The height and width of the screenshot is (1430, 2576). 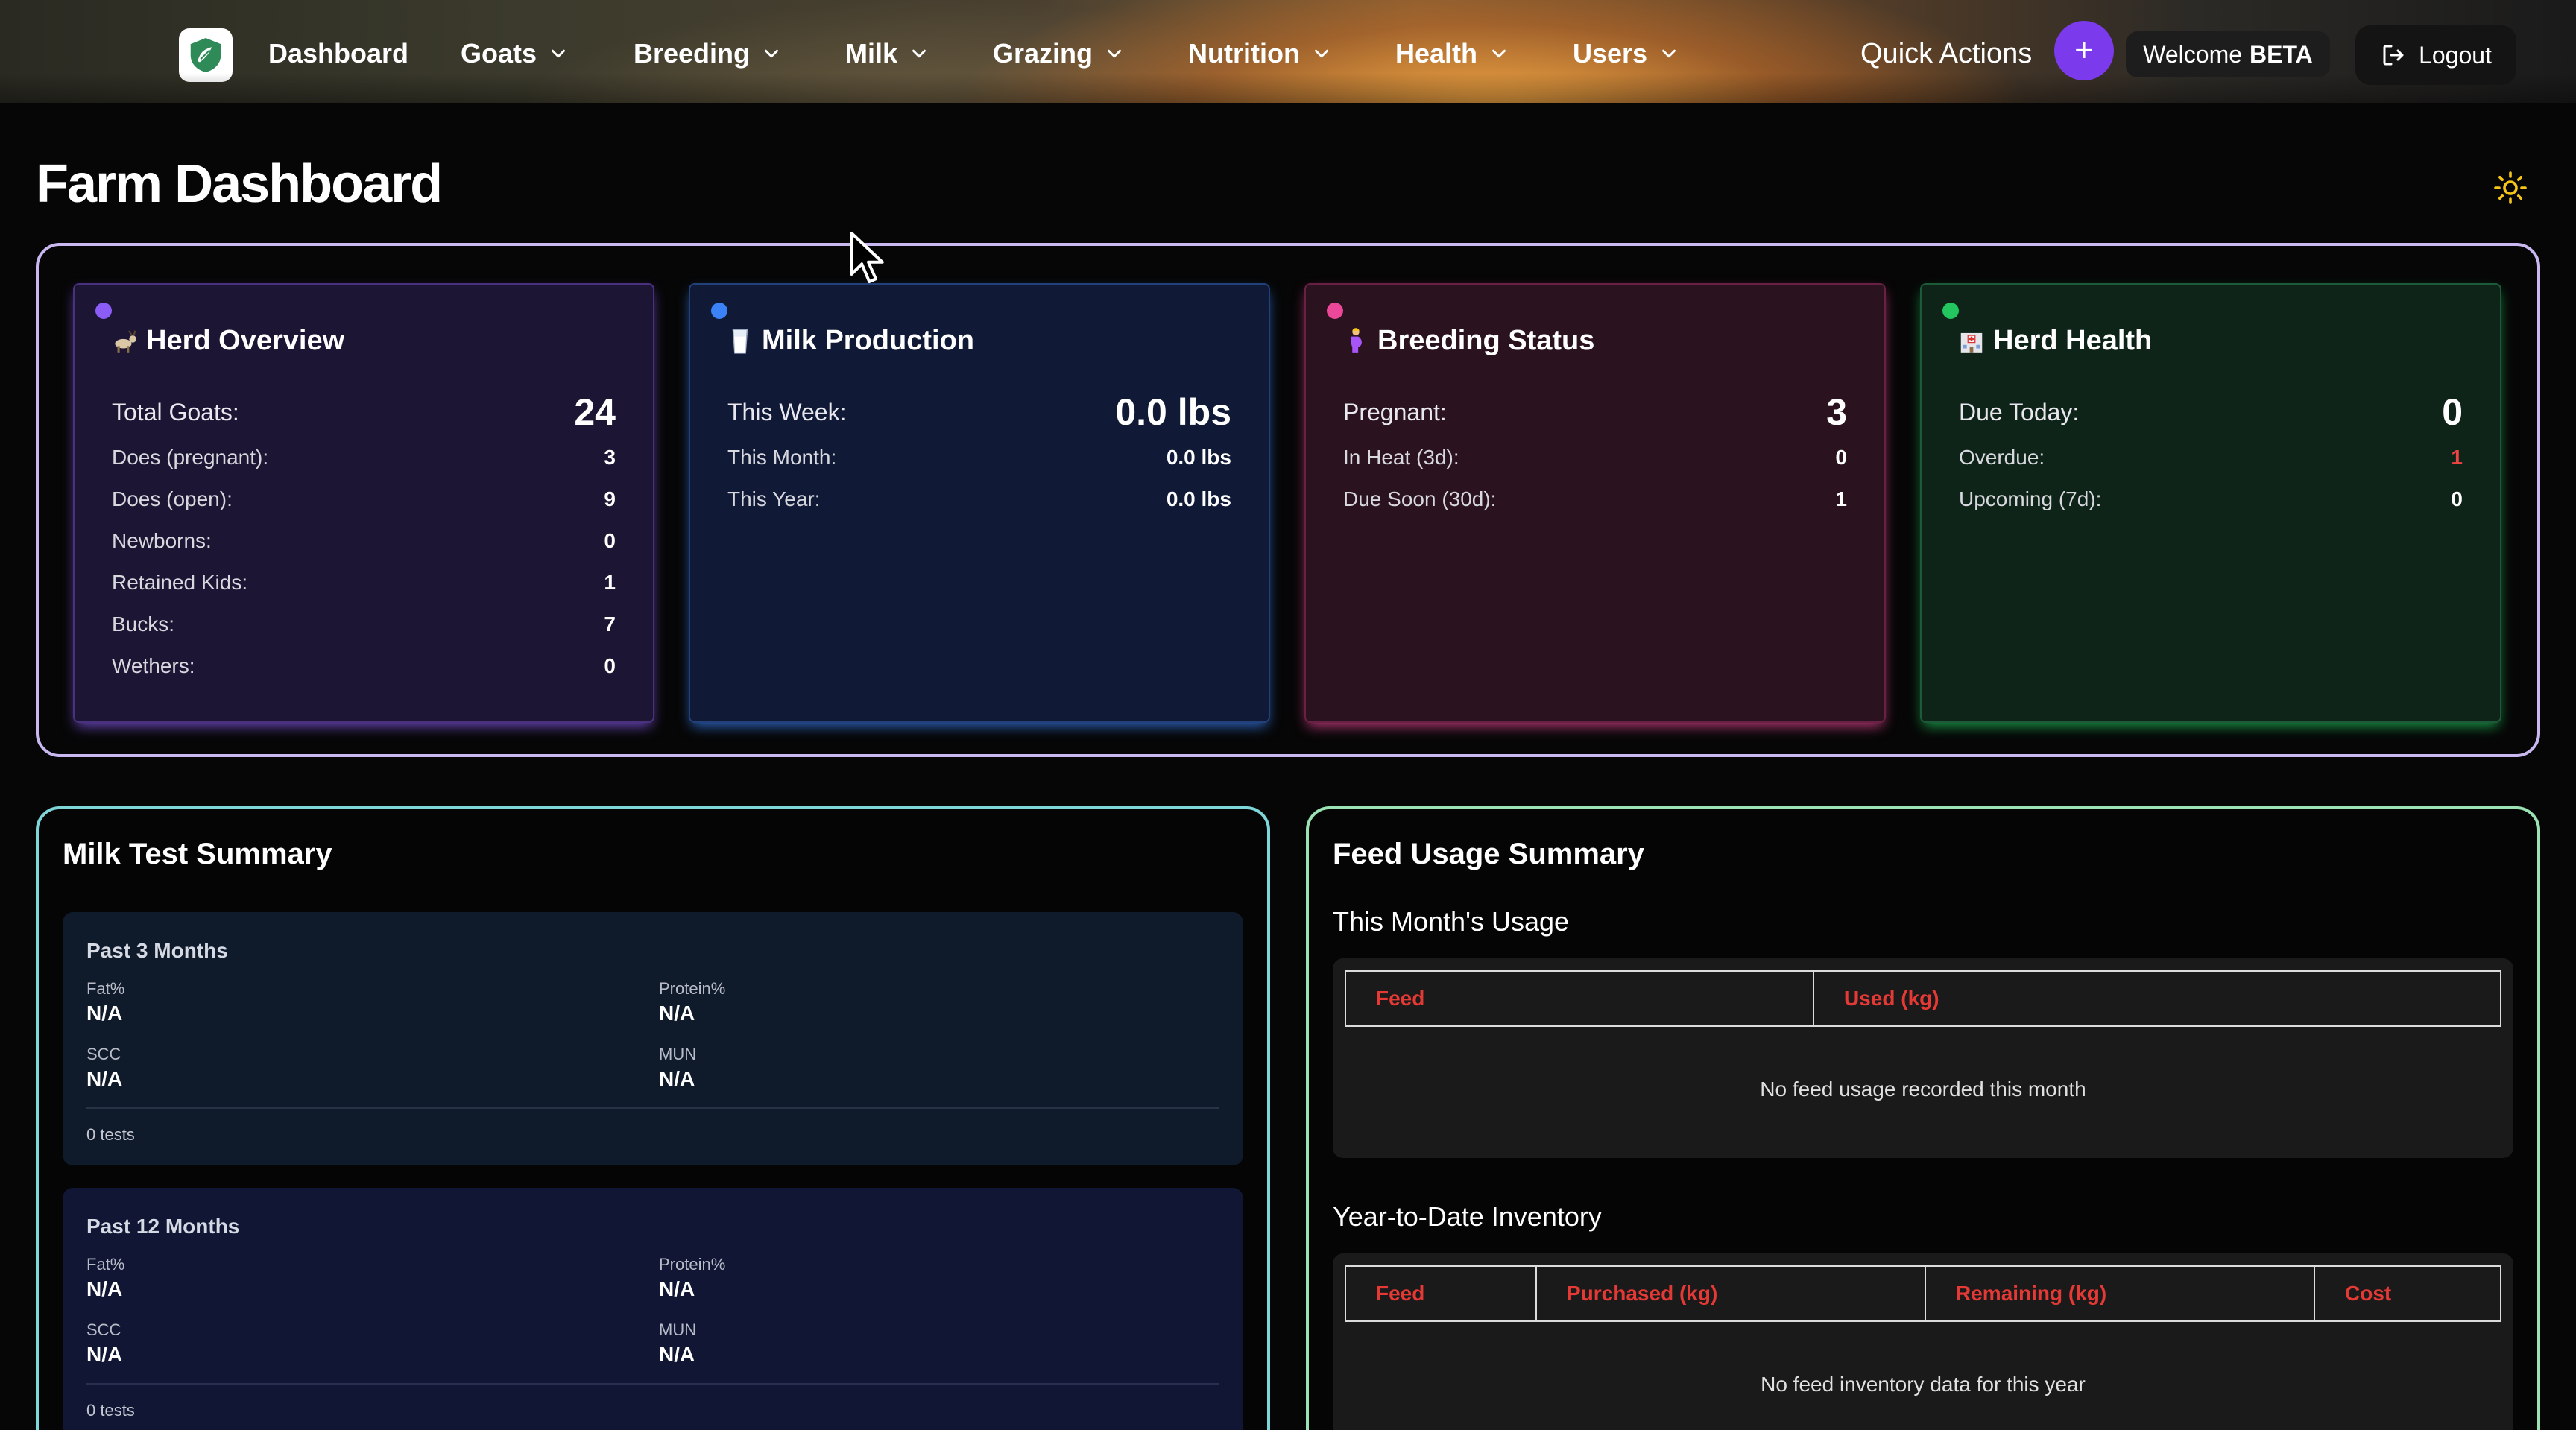 I want to click on page-title: Farm Dashboard, so click(x=239, y=184).